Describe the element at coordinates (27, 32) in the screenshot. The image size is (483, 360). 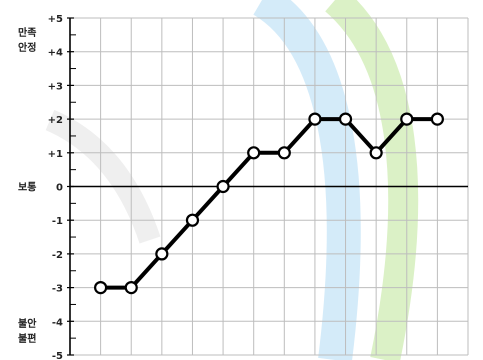
I see `y-category-top: 만족` at that location.